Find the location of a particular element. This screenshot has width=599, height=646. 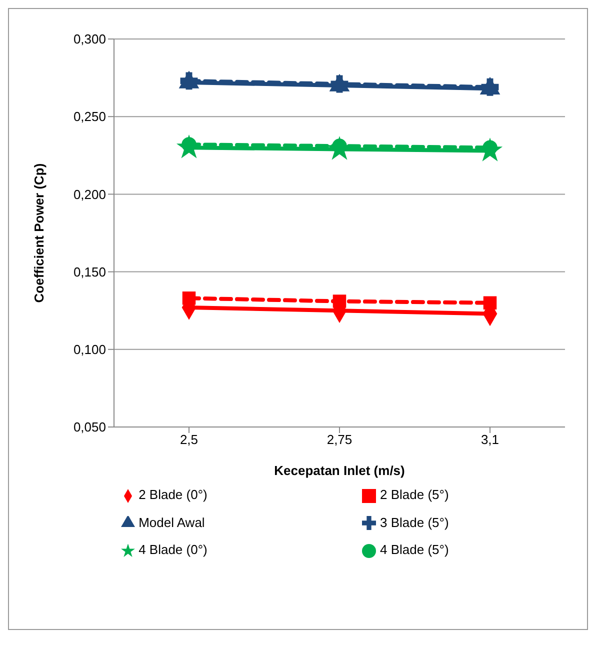

y-axis-title: Coefficient Power (Cp) is located at coordinates (39, 233).